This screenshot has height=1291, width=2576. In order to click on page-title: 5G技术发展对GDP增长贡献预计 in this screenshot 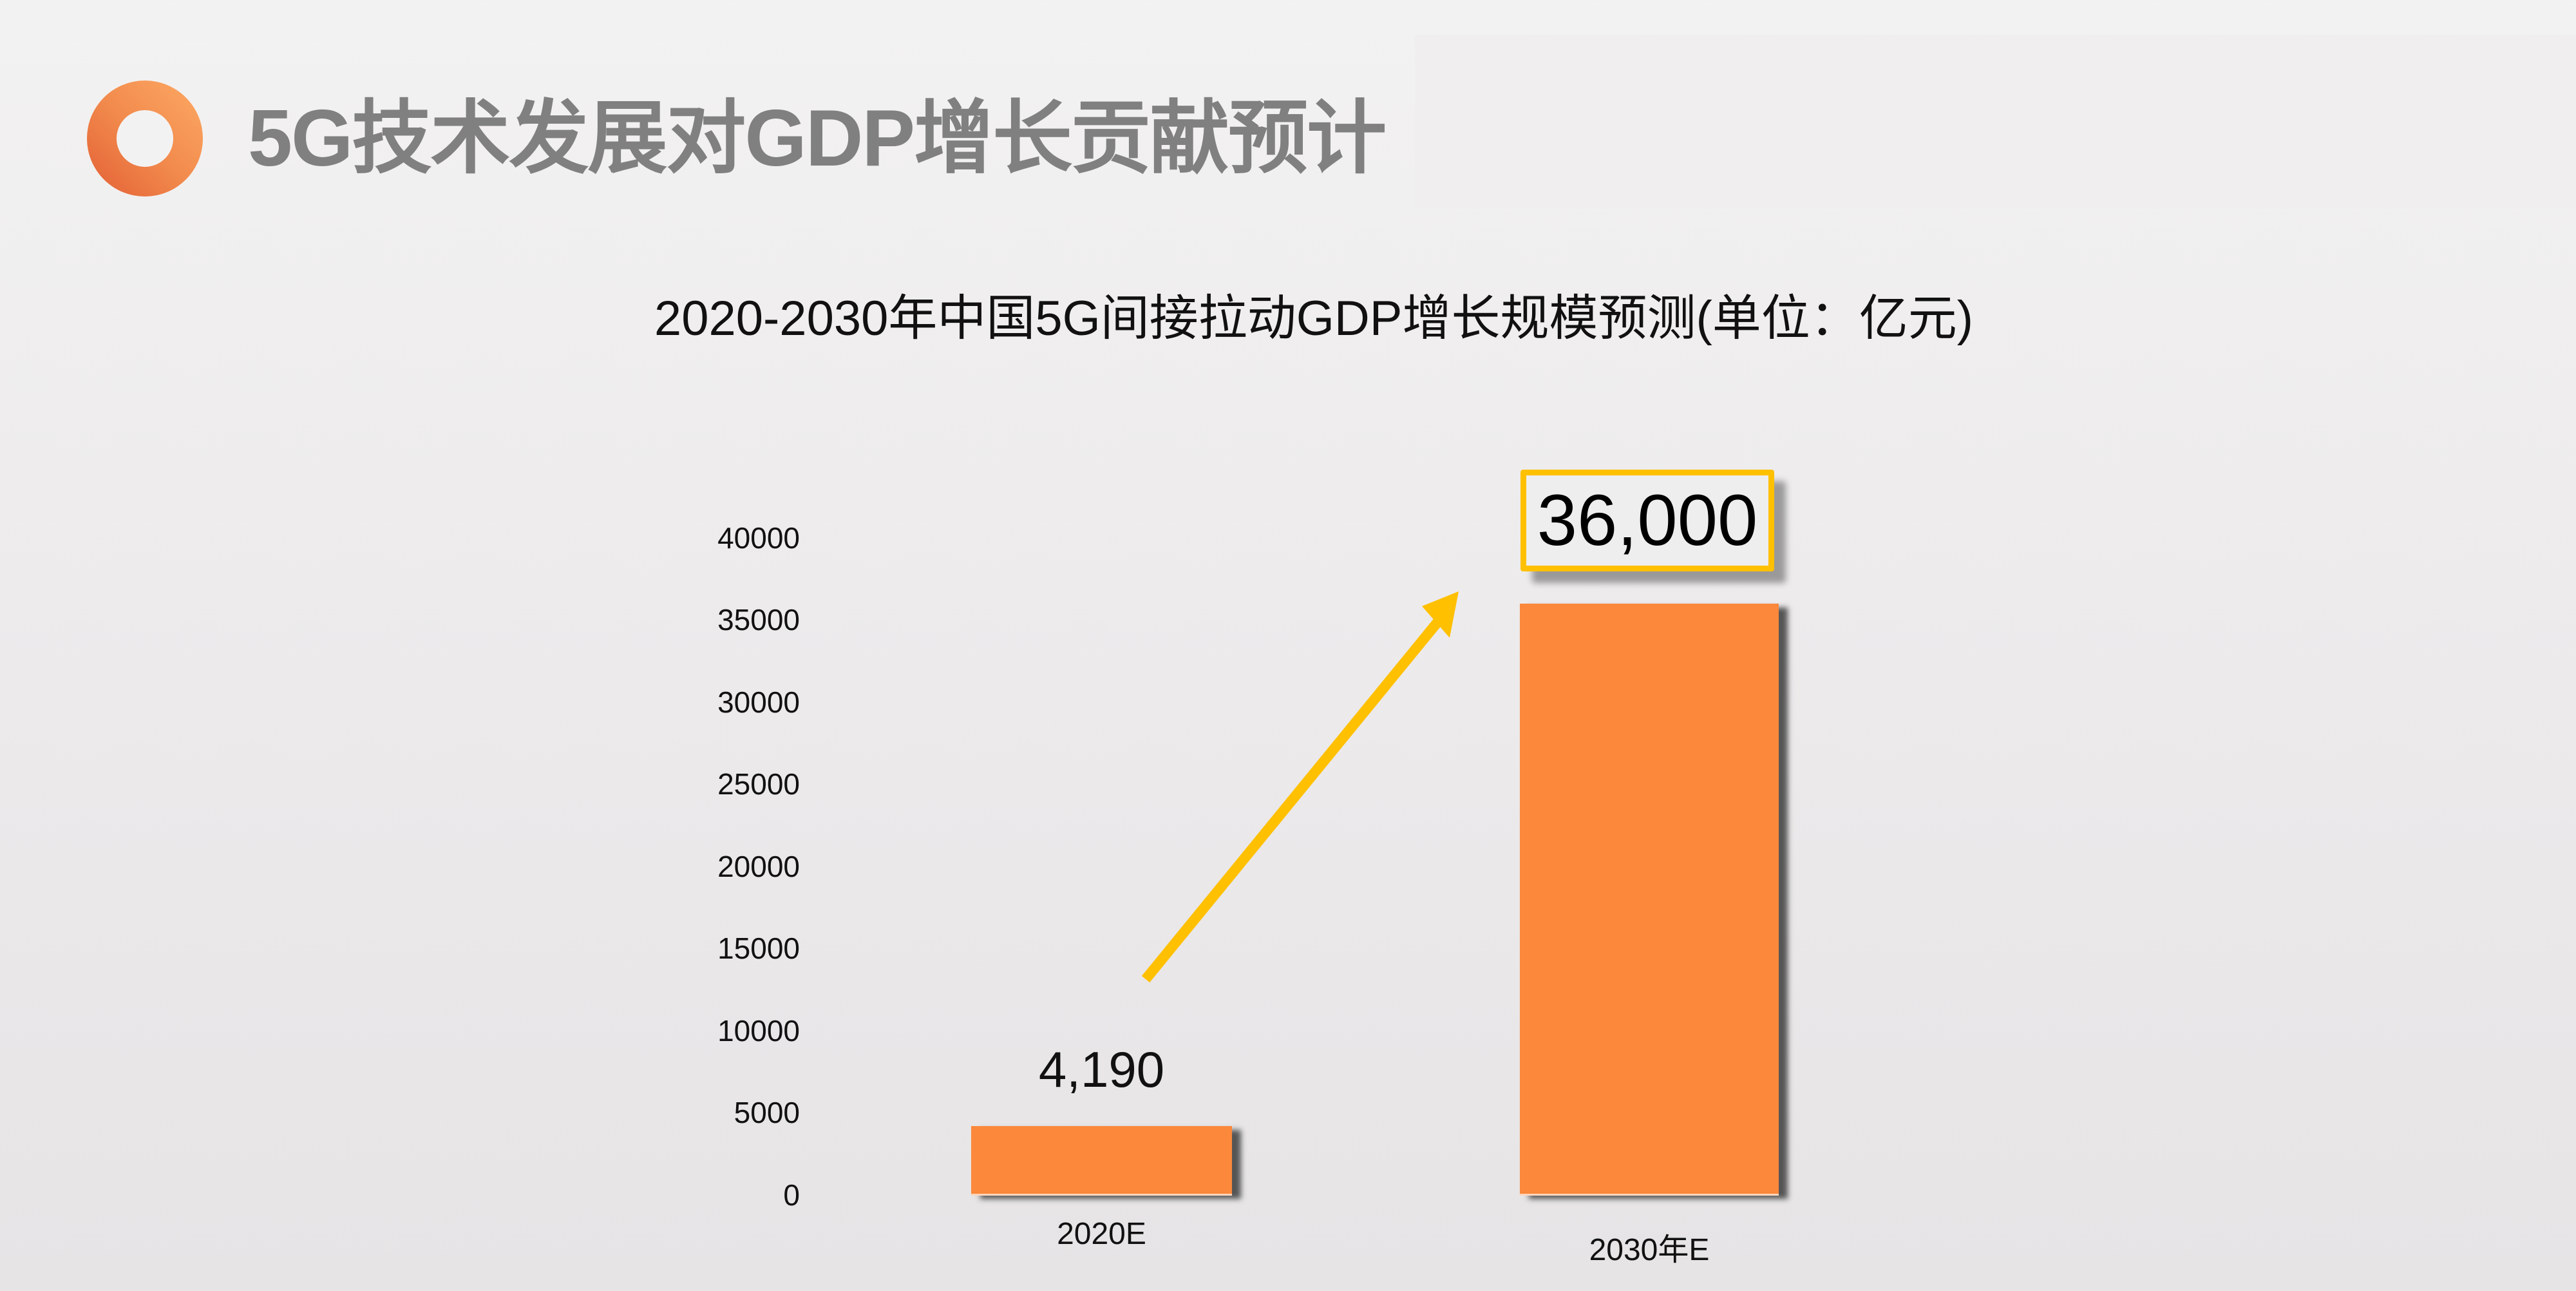, I will do `click(817, 138)`.